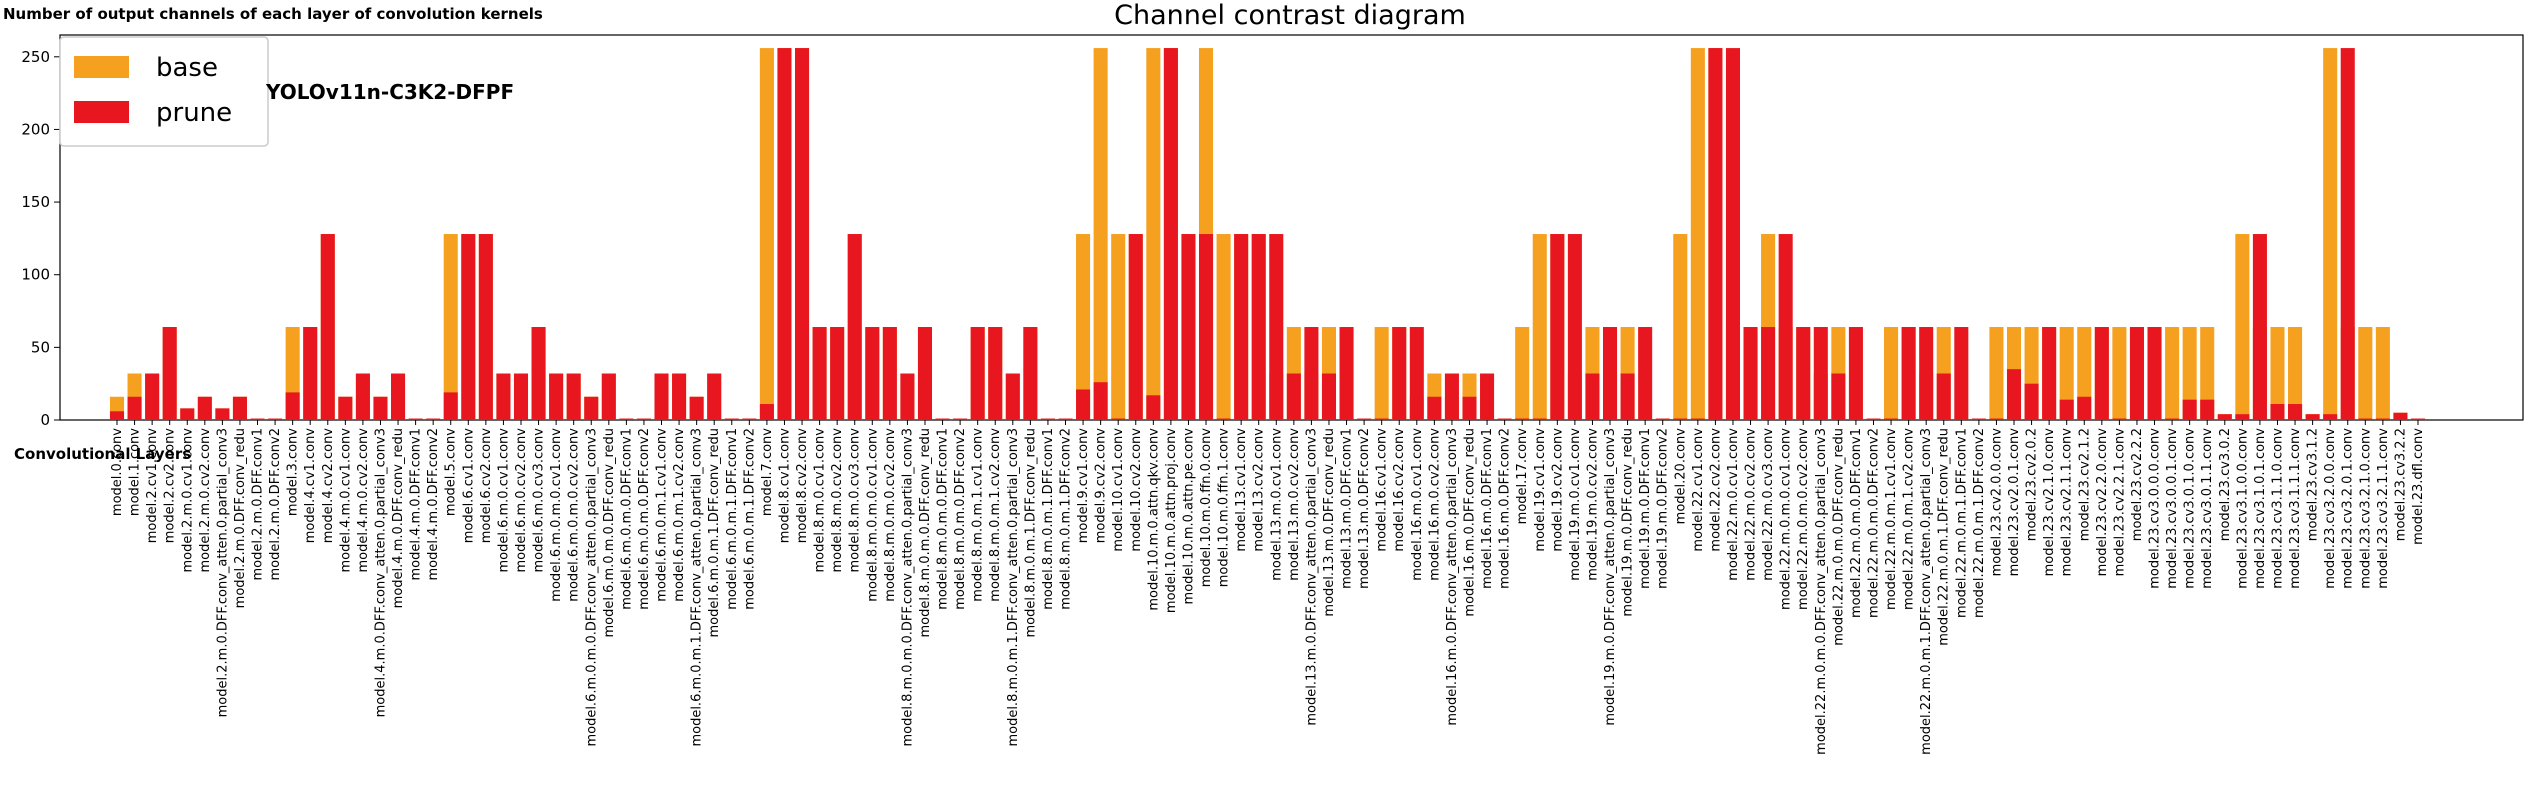 The width and height of the screenshot is (2533, 788). Describe the element at coordinates (152, 486) in the screenshot. I see `x-tick-label: model.2.cv1.conv` at that location.